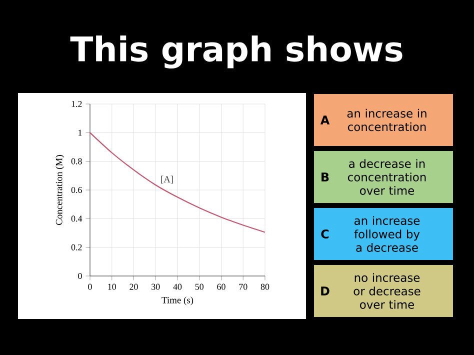 The width and height of the screenshot is (474, 355). I want to click on category-label: C, so click(325, 234).